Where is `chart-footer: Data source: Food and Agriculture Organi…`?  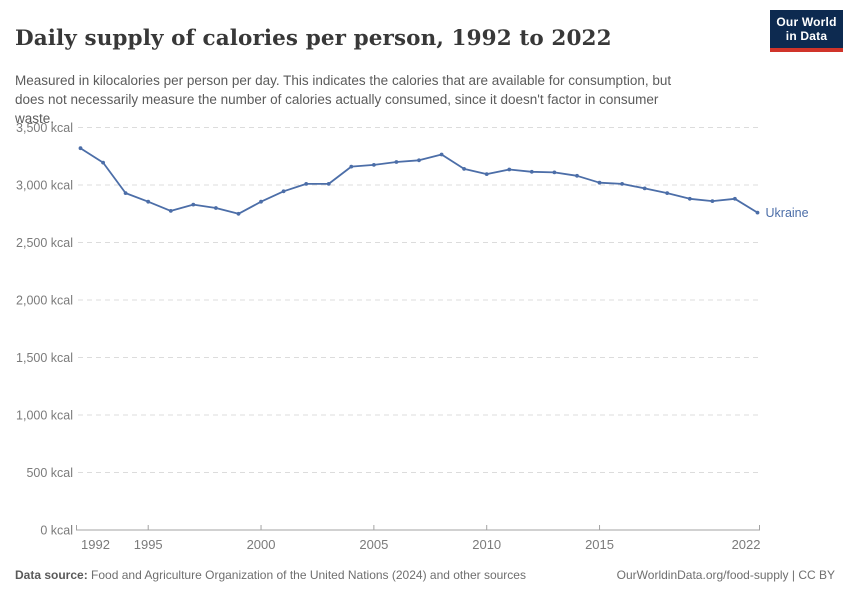
chart-footer: Data source: Food and Agriculture Organi… is located at coordinates (425, 578).